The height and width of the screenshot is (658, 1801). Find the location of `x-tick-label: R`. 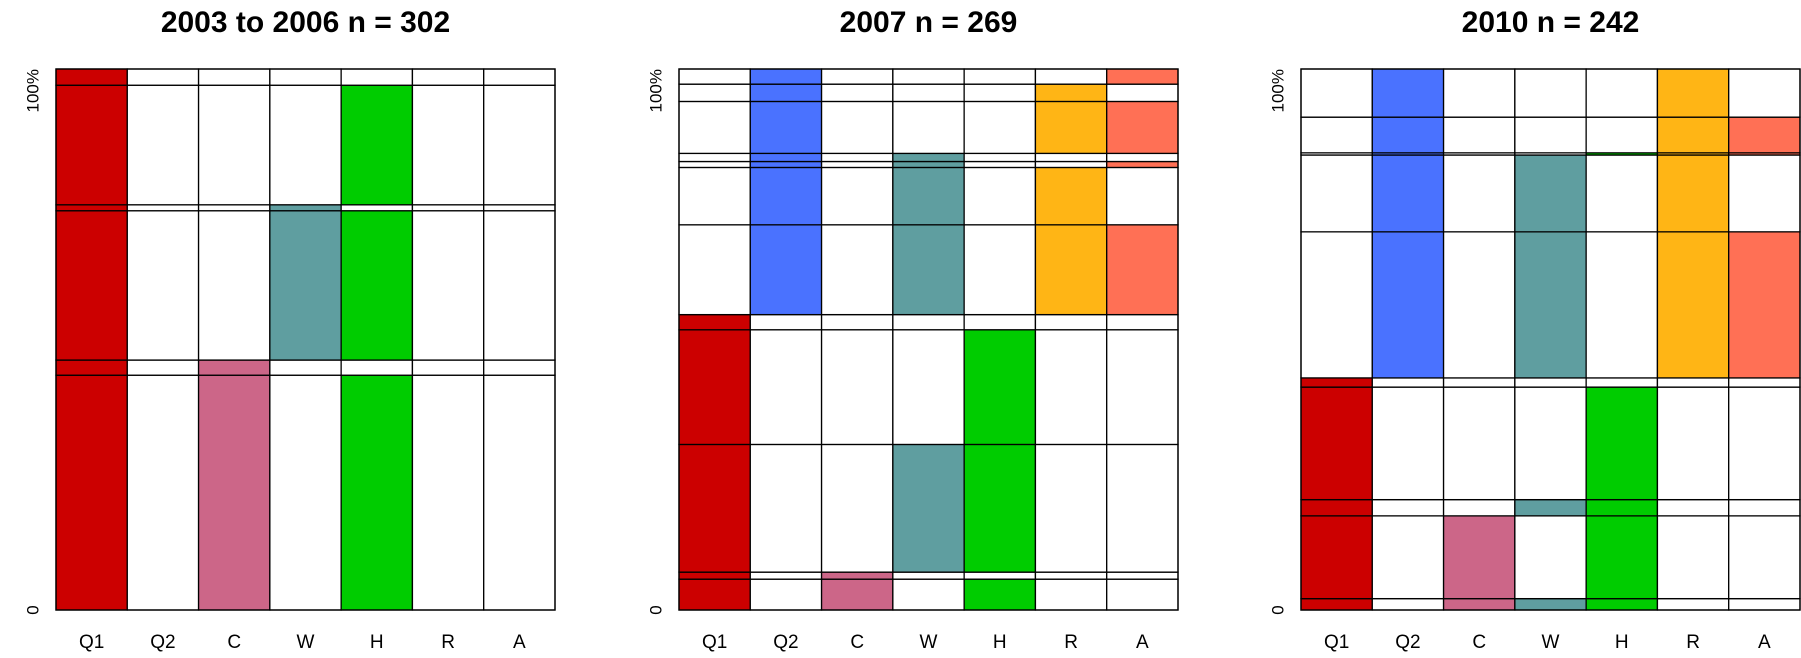

x-tick-label: R is located at coordinates (448, 642).